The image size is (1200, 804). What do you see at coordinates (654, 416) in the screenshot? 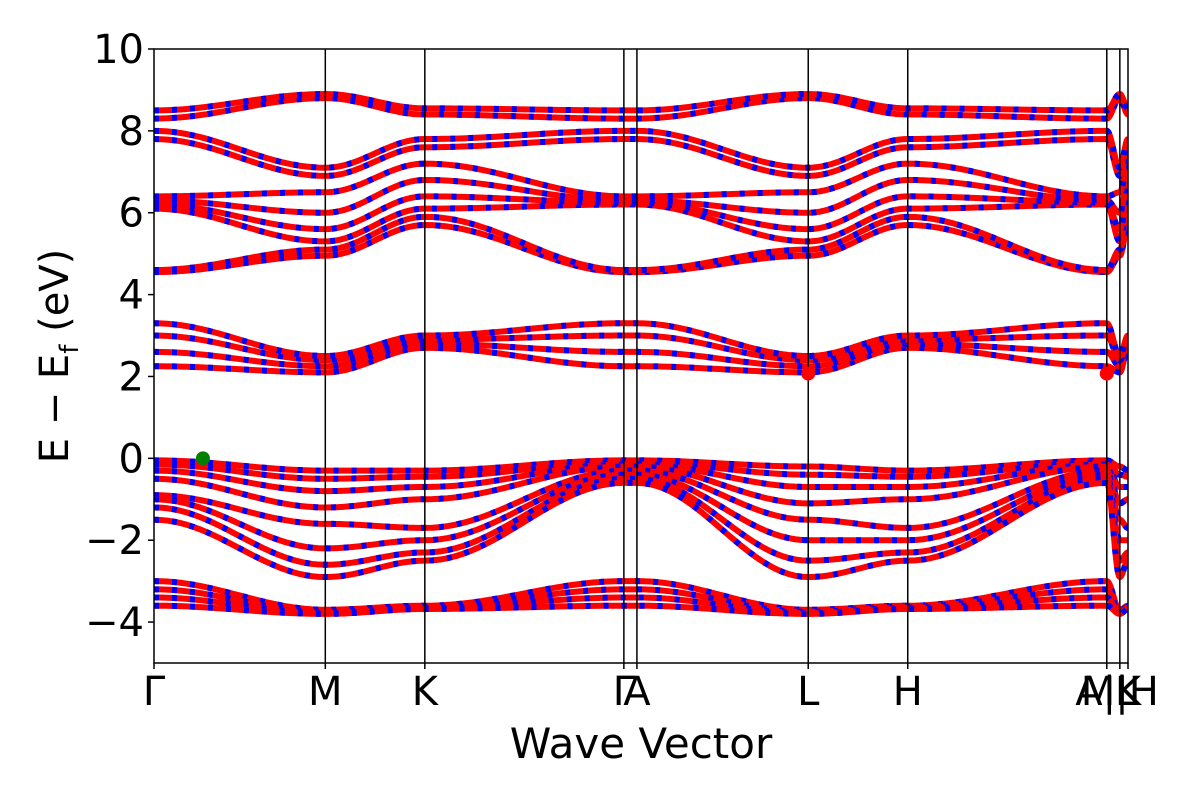
I see `band-edge-markers` at bounding box center [654, 416].